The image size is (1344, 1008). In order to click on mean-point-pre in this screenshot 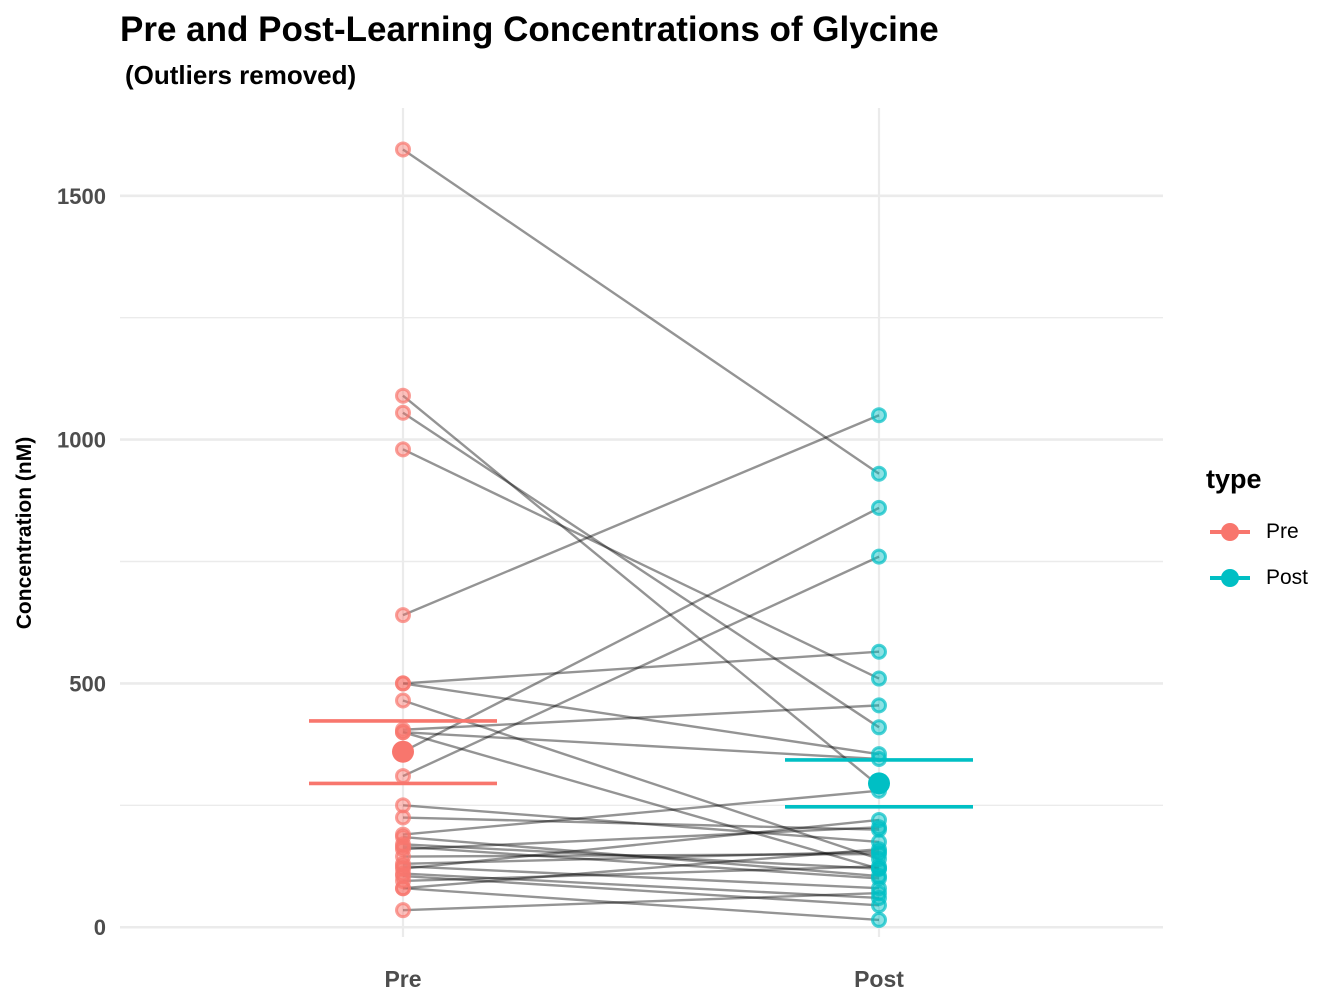, I will do `click(403, 751)`.